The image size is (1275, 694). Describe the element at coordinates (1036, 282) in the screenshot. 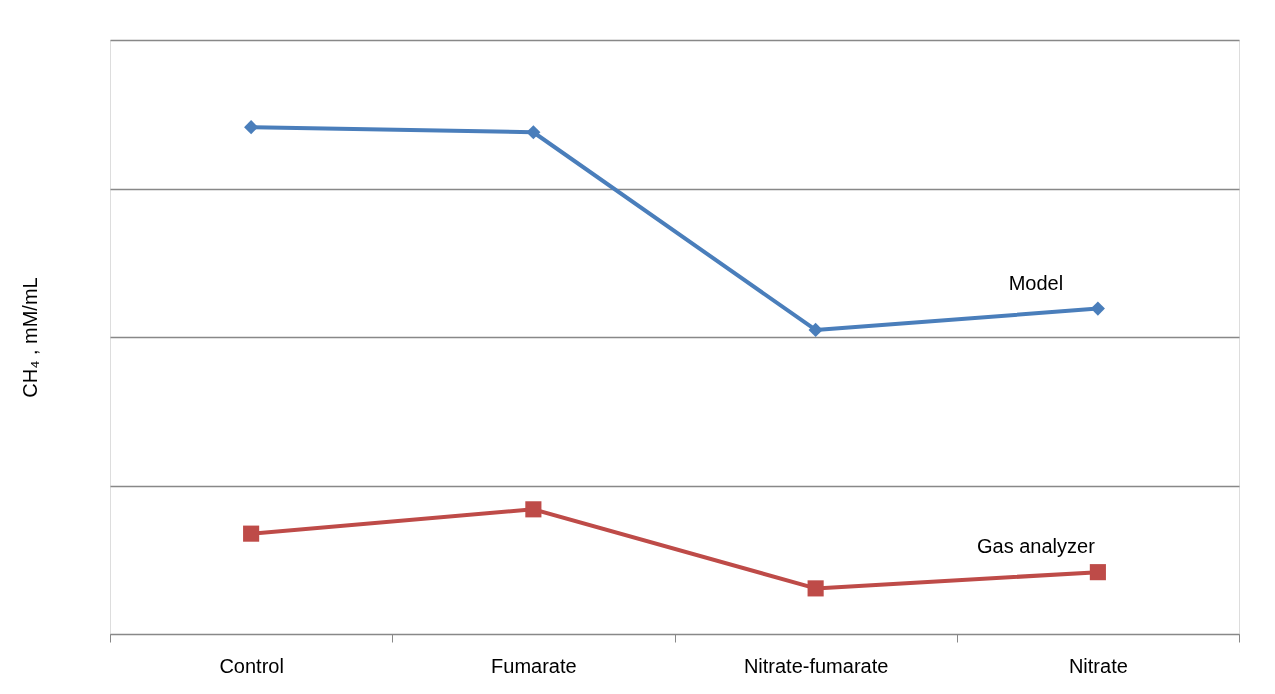

I see `series-label: Model` at that location.